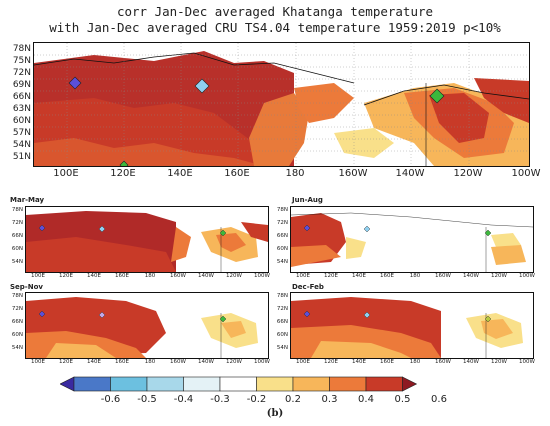 The width and height of the screenshot is (550, 426). I want to click on main-lat-label: 66N, so click(21, 97).